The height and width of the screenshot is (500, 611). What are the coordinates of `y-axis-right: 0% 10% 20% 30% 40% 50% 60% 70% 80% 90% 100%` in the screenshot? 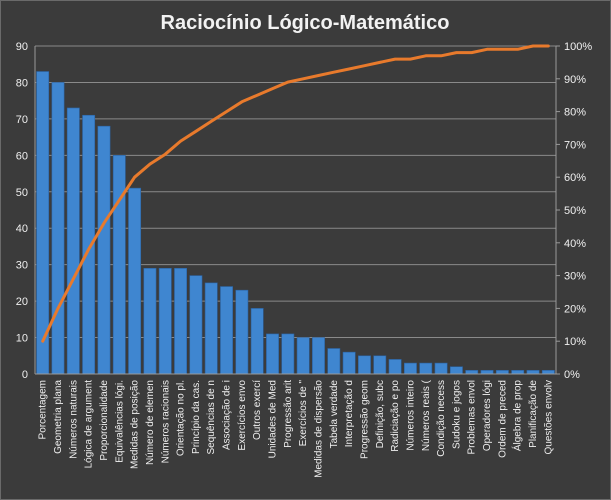 It's located at (573, 211).